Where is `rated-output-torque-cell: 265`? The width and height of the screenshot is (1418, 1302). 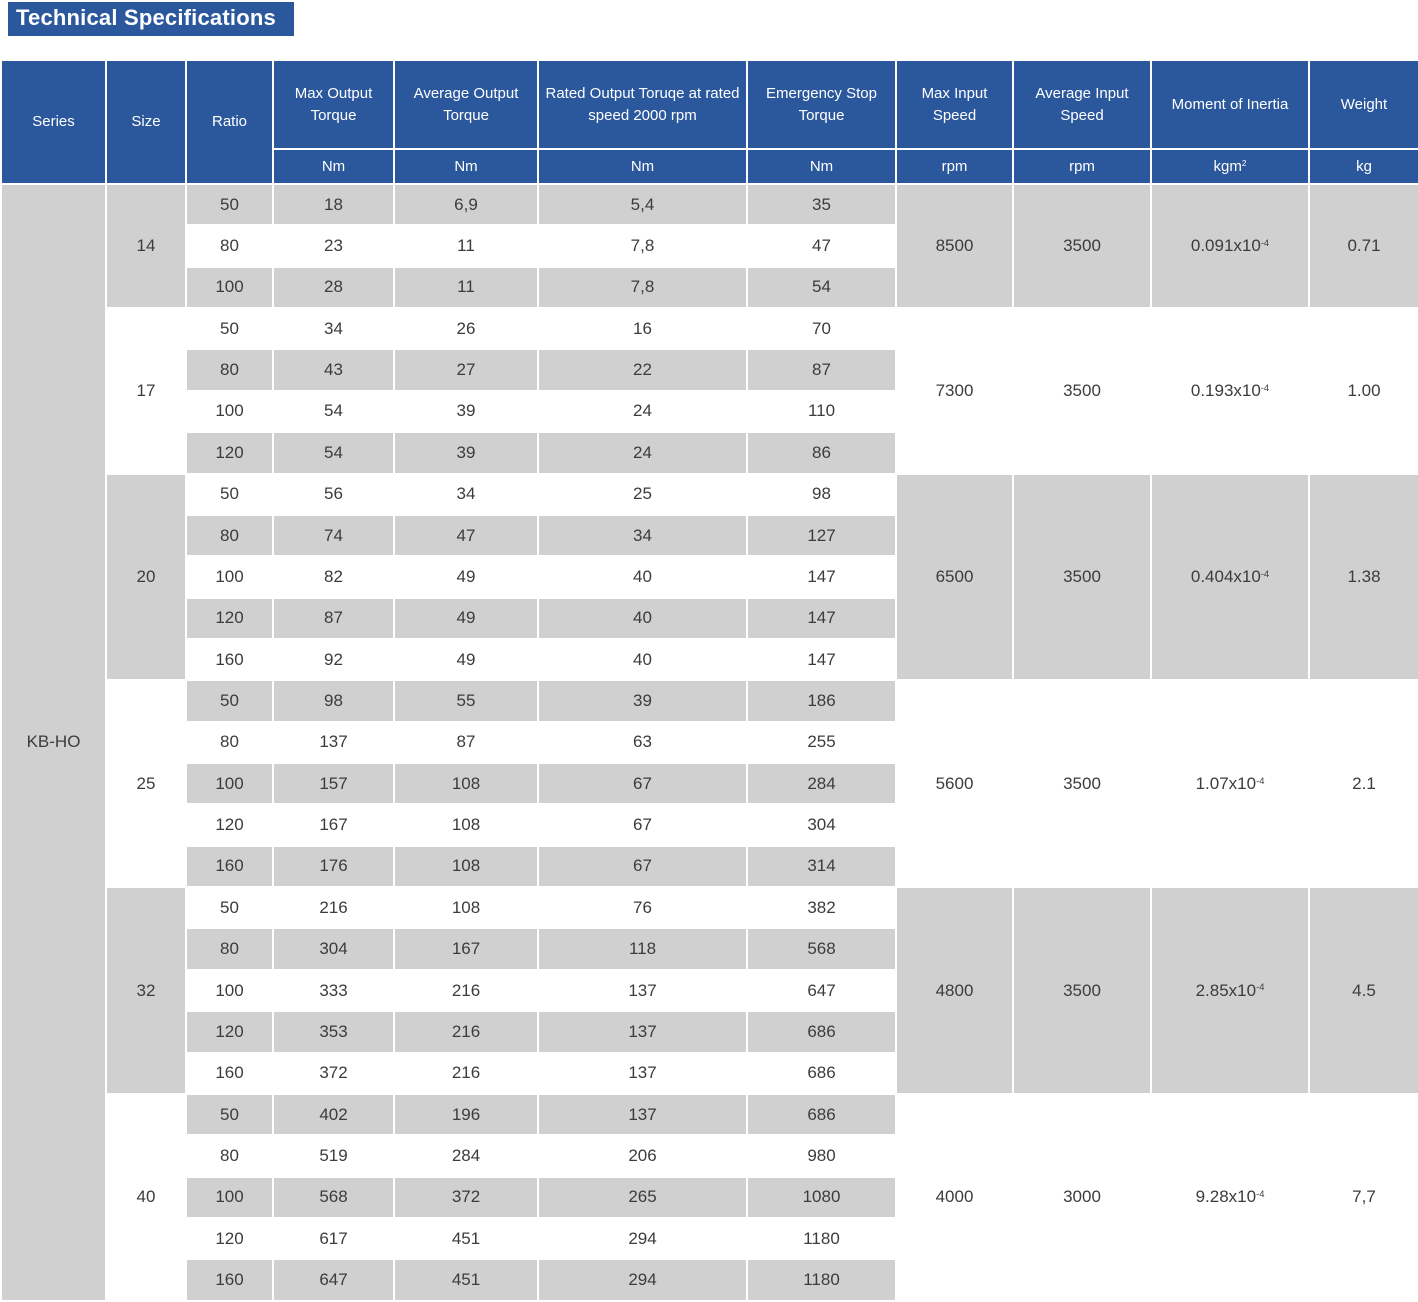 rated-output-torque-cell: 265 is located at coordinates (642, 1197).